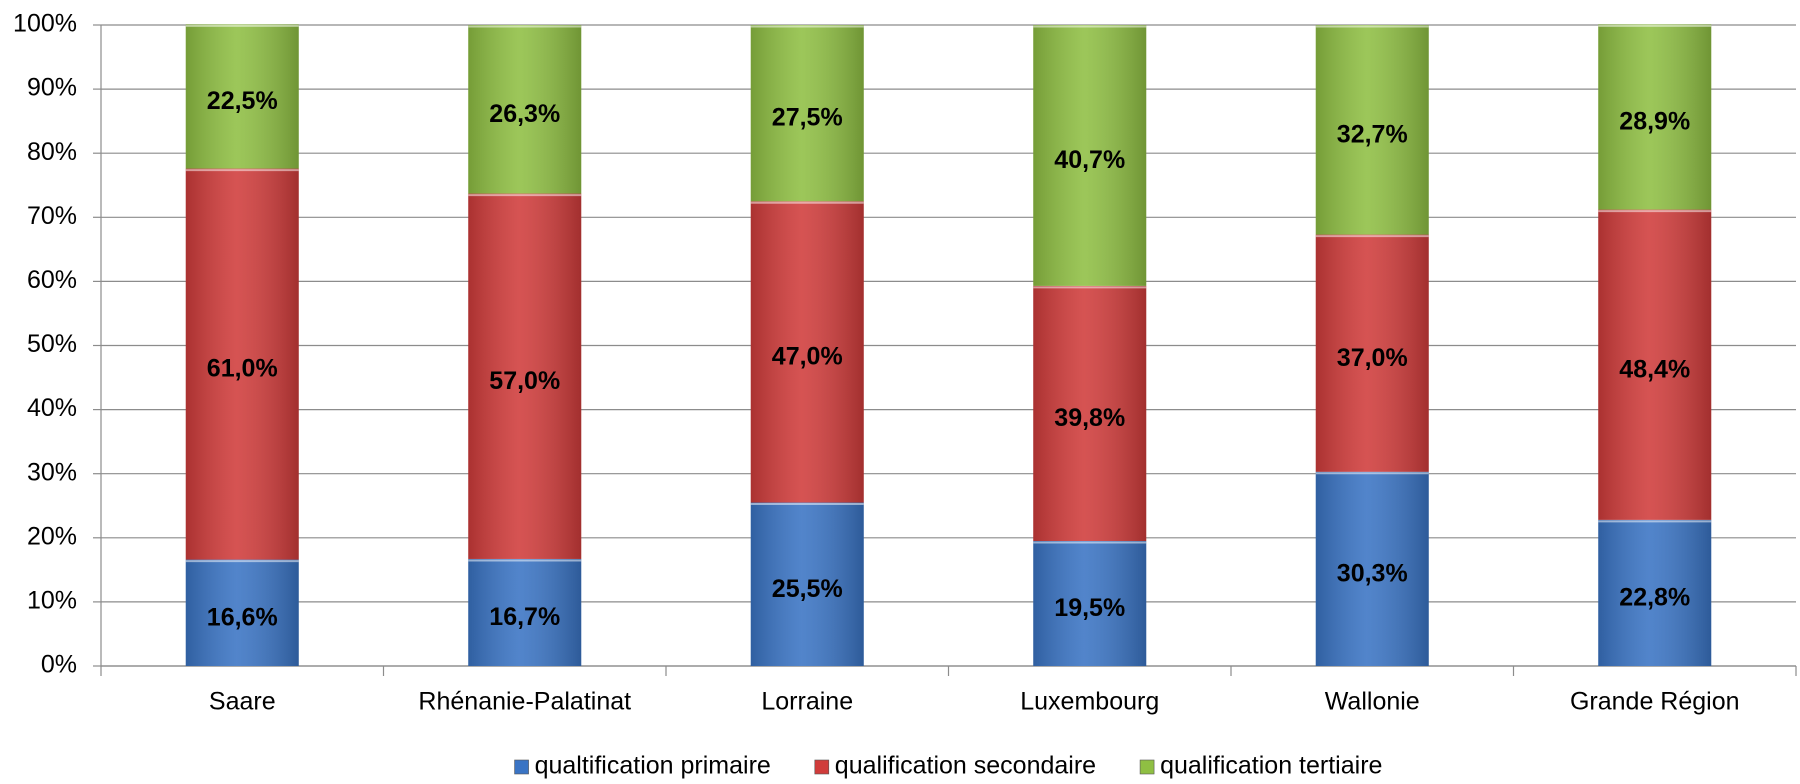 The height and width of the screenshot is (784, 1800). Describe the element at coordinates (524, 617) in the screenshot. I see `data-label: 16,7%` at that location.